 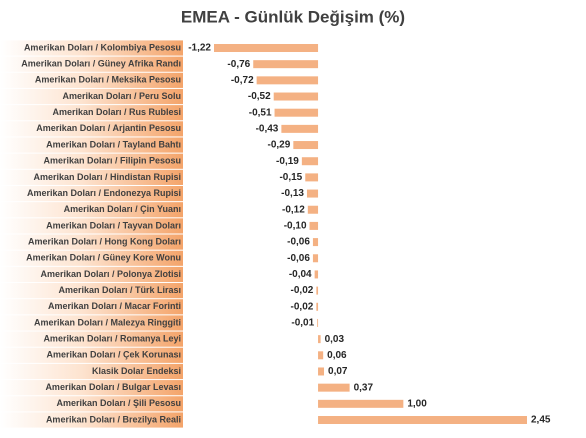 What do you see at coordinates (104, 241) in the screenshot?
I see `category-label: Amerikan Doları / Hong Kong Doları` at bounding box center [104, 241].